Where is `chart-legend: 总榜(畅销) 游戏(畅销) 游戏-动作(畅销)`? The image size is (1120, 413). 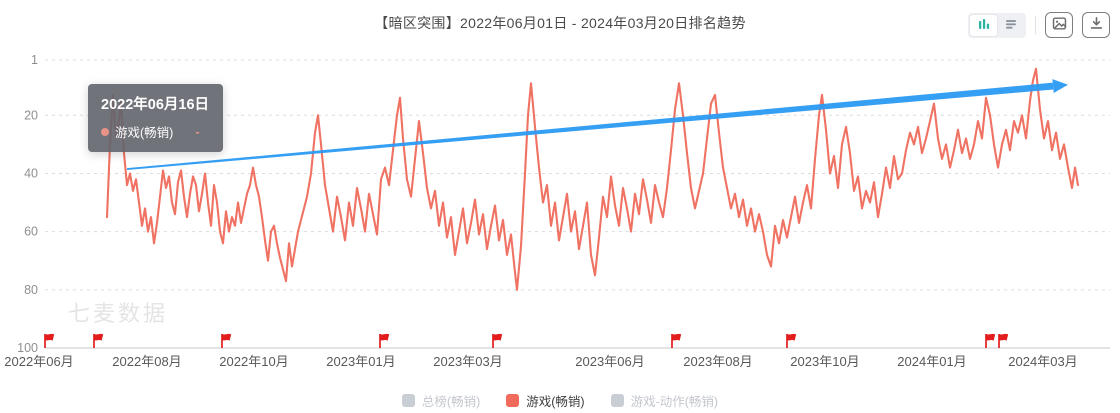 chart-legend: 总榜(畅销) 游戏(畅销) 游戏-动作(畅销) is located at coordinates (560, 400).